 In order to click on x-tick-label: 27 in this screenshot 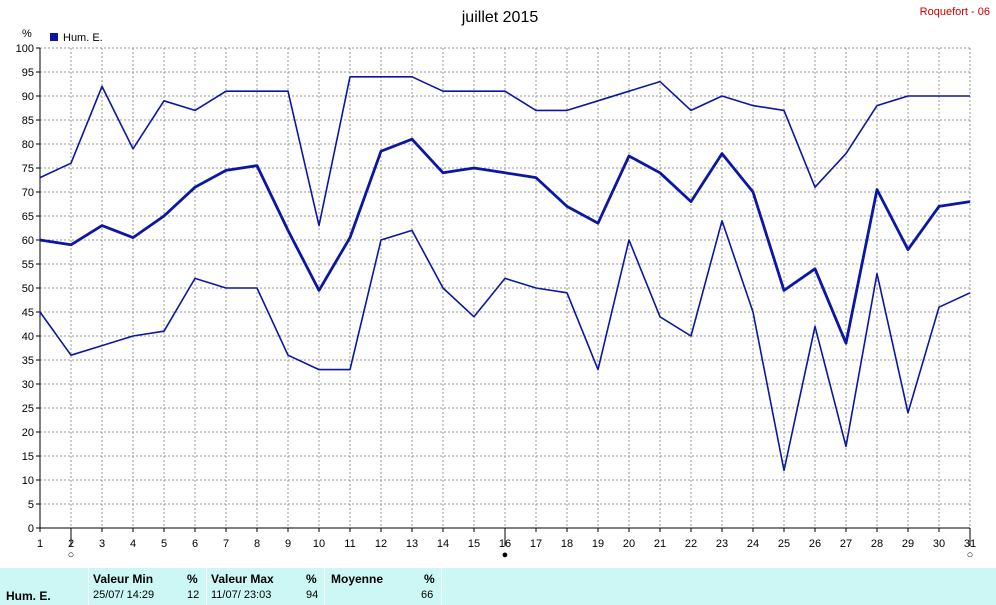, I will do `click(846, 544)`.